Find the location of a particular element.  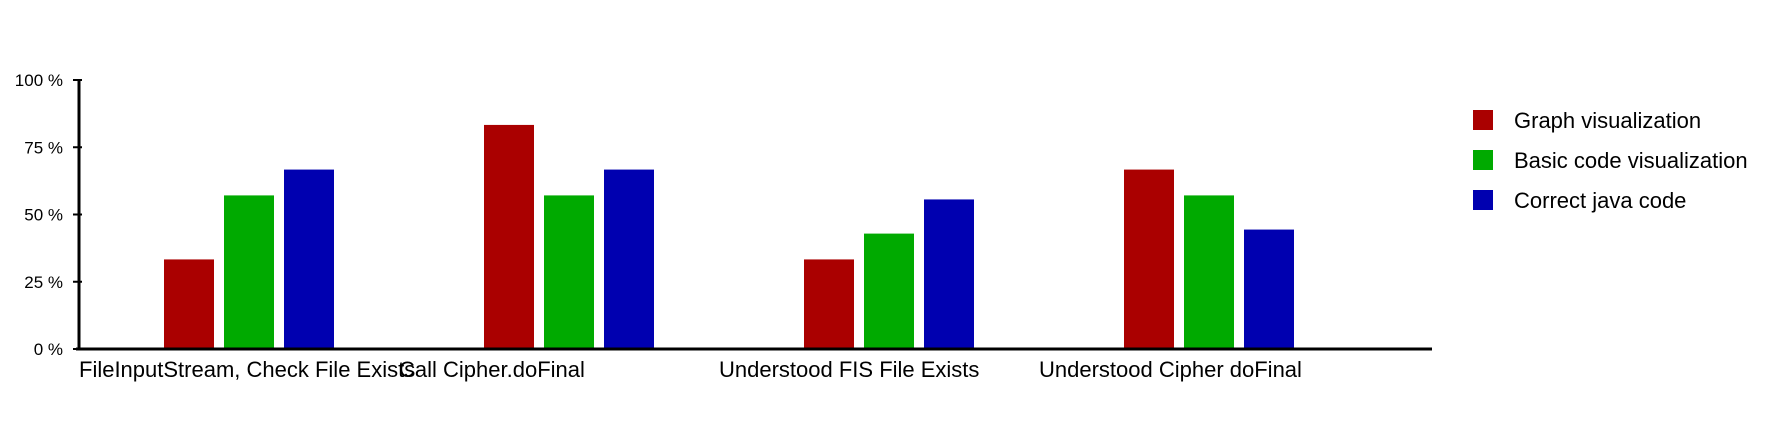

x-category-label: Understood FIS File Exists is located at coordinates (849, 369).